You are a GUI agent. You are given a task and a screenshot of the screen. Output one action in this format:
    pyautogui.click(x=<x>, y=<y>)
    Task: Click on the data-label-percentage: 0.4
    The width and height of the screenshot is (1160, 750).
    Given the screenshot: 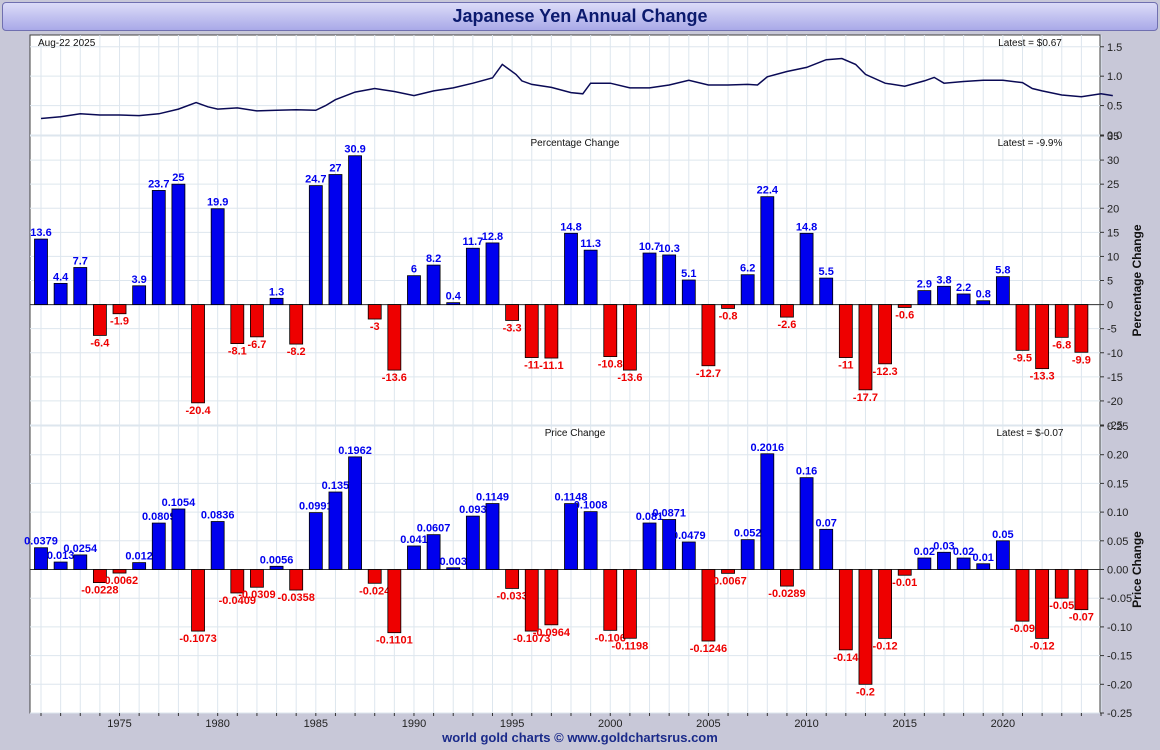 What is the action you would take?
    pyautogui.click(x=454, y=297)
    